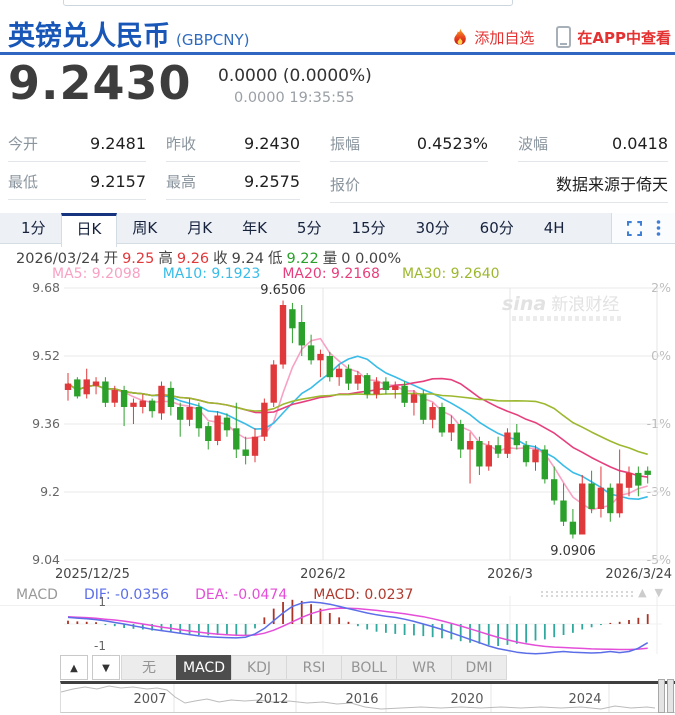 The width and height of the screenshot is (675, 715). I want to click on scroll-right-button: ▼, so click(106, 667).